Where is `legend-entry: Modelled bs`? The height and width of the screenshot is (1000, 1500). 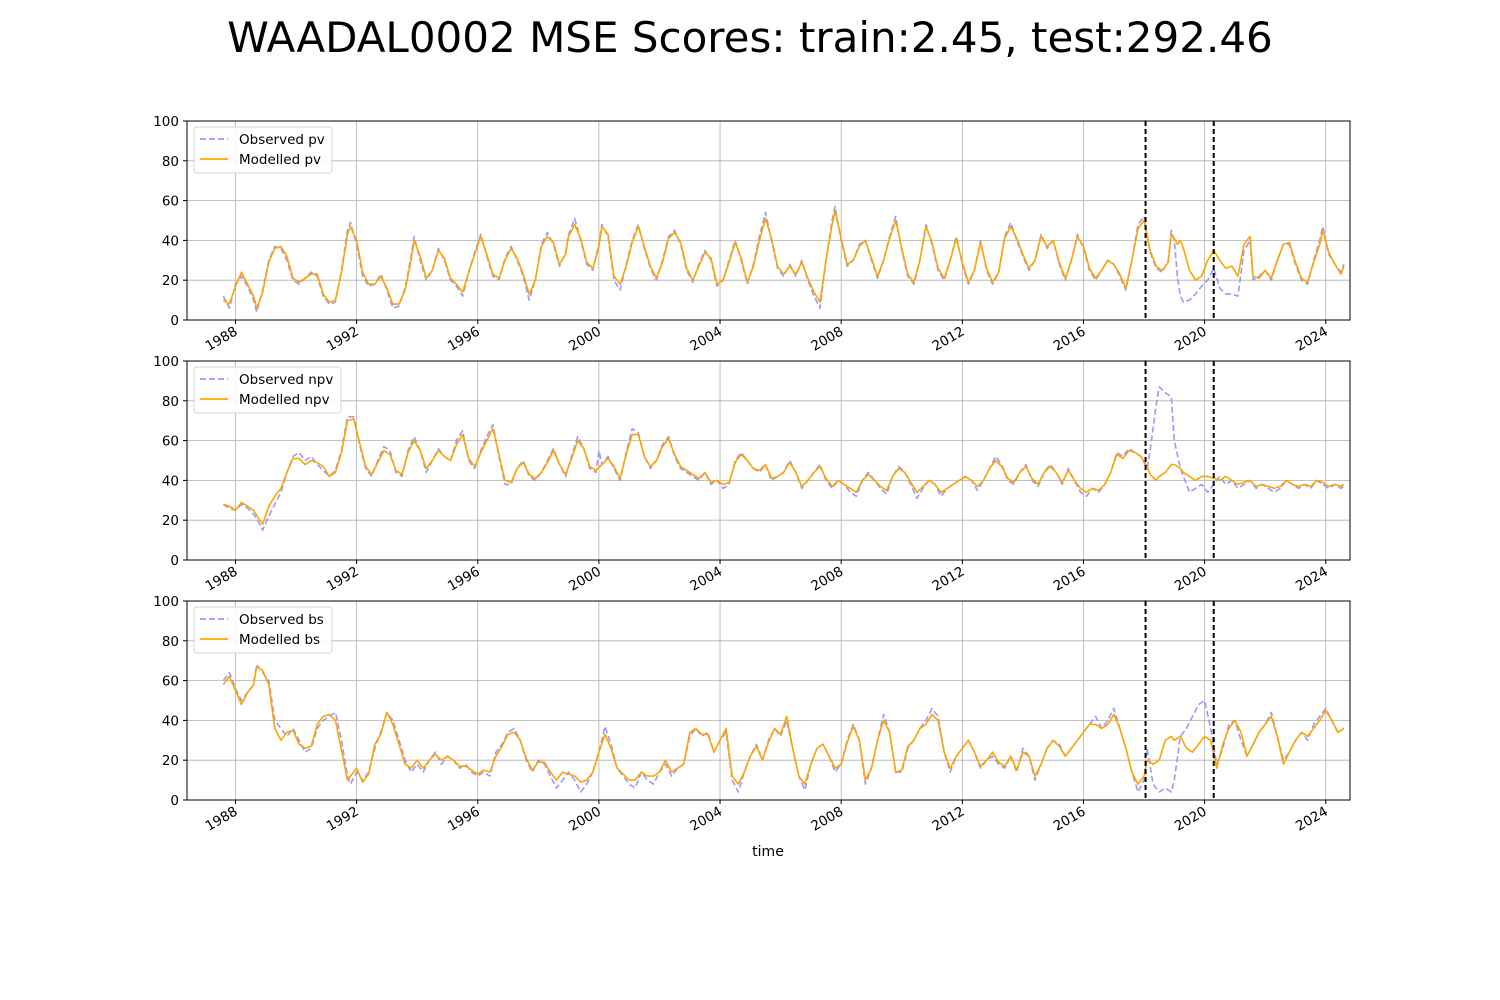
legend-entry: Modelled bs is located at coordinates (279, 640).